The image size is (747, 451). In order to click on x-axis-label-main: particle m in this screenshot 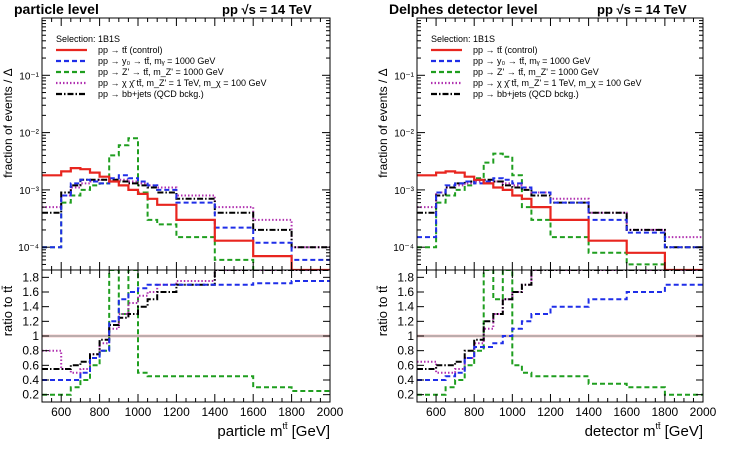, I will do `click(249, 431)`.